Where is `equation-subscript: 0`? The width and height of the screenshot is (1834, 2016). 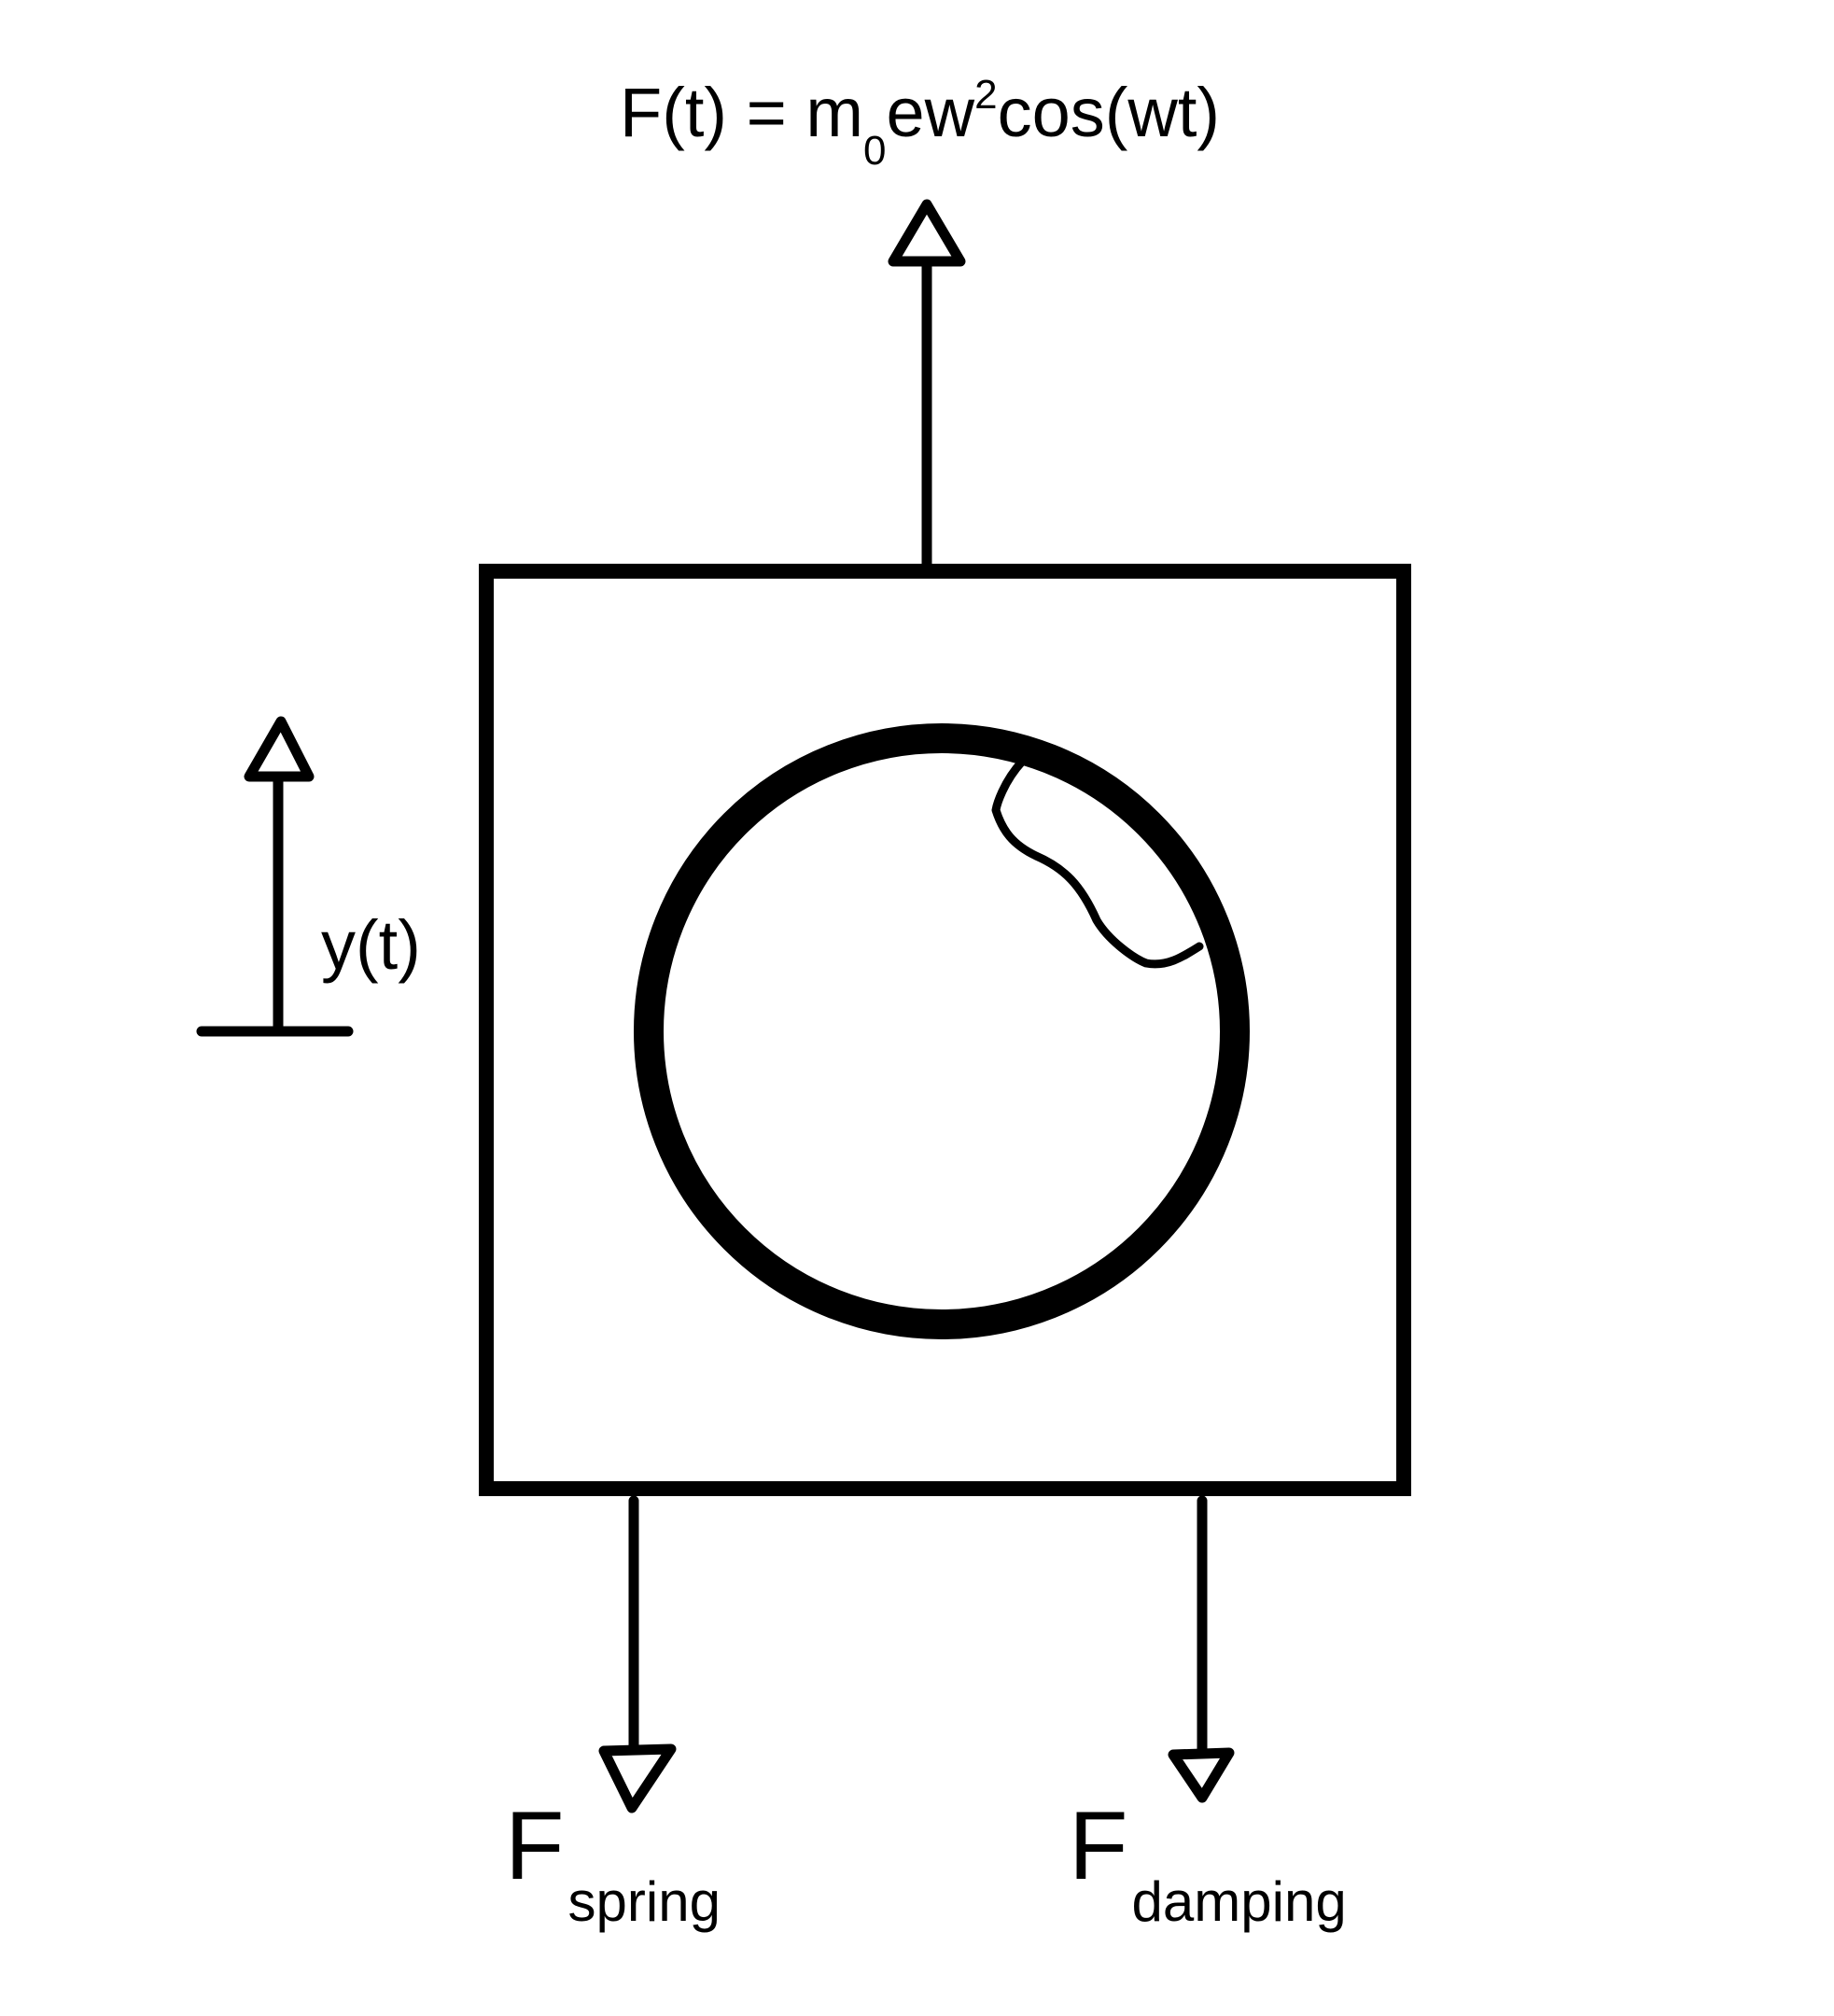
equation-subscript: 0 is located at coordinates (874, 151).